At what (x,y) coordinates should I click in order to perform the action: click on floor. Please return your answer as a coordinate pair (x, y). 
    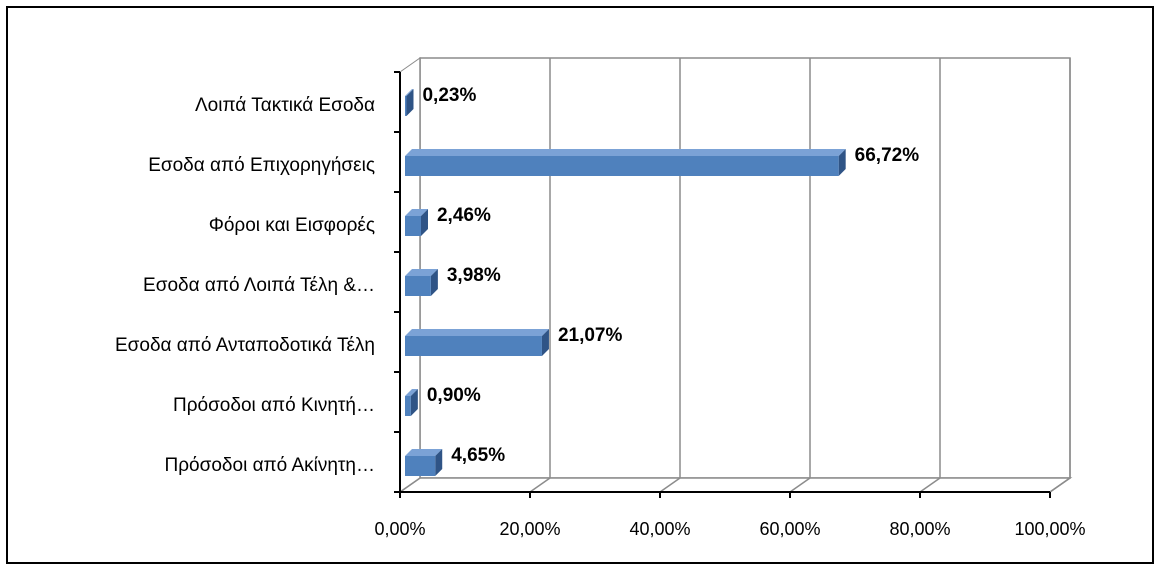
    Looking at the image, I should click on (735, 485).